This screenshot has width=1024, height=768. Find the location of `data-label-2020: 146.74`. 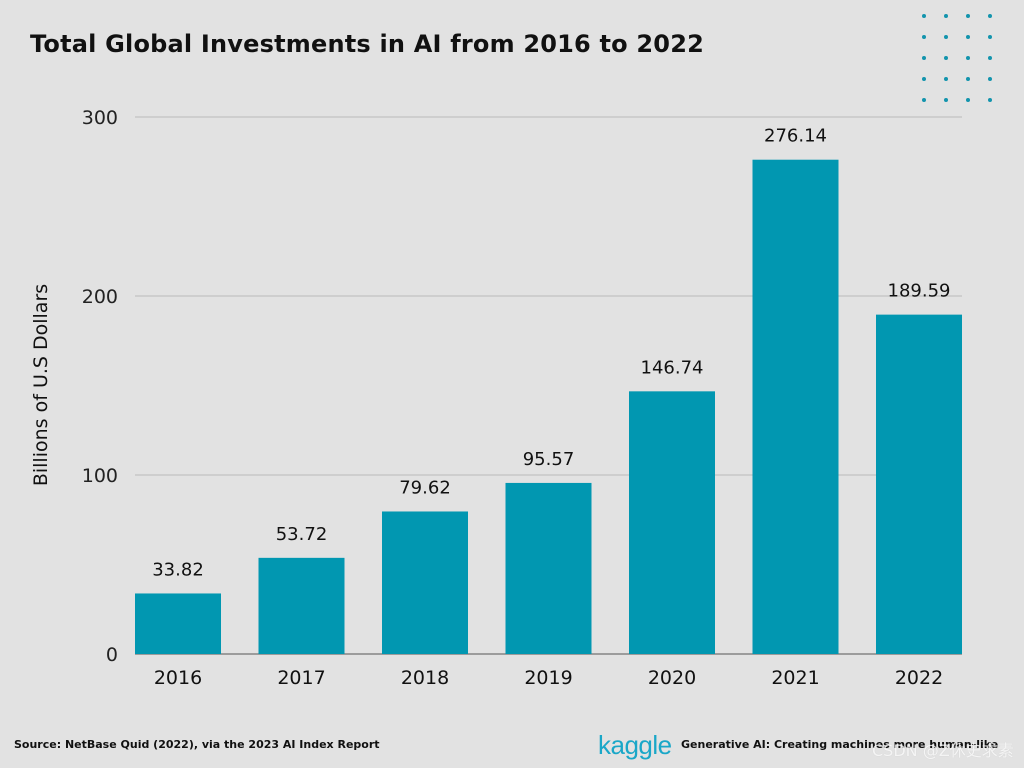

data-label-2020: 146.74 is located at coordinates (672, 367).